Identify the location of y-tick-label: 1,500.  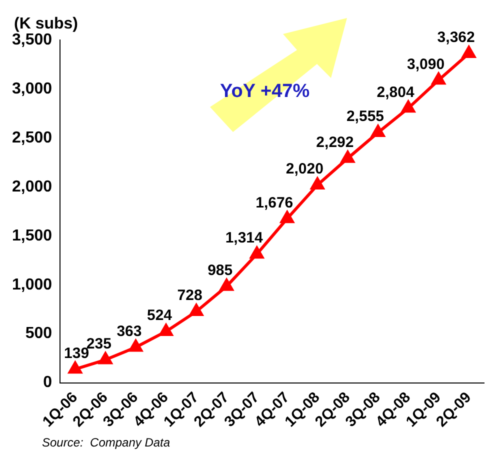
(32, 235).